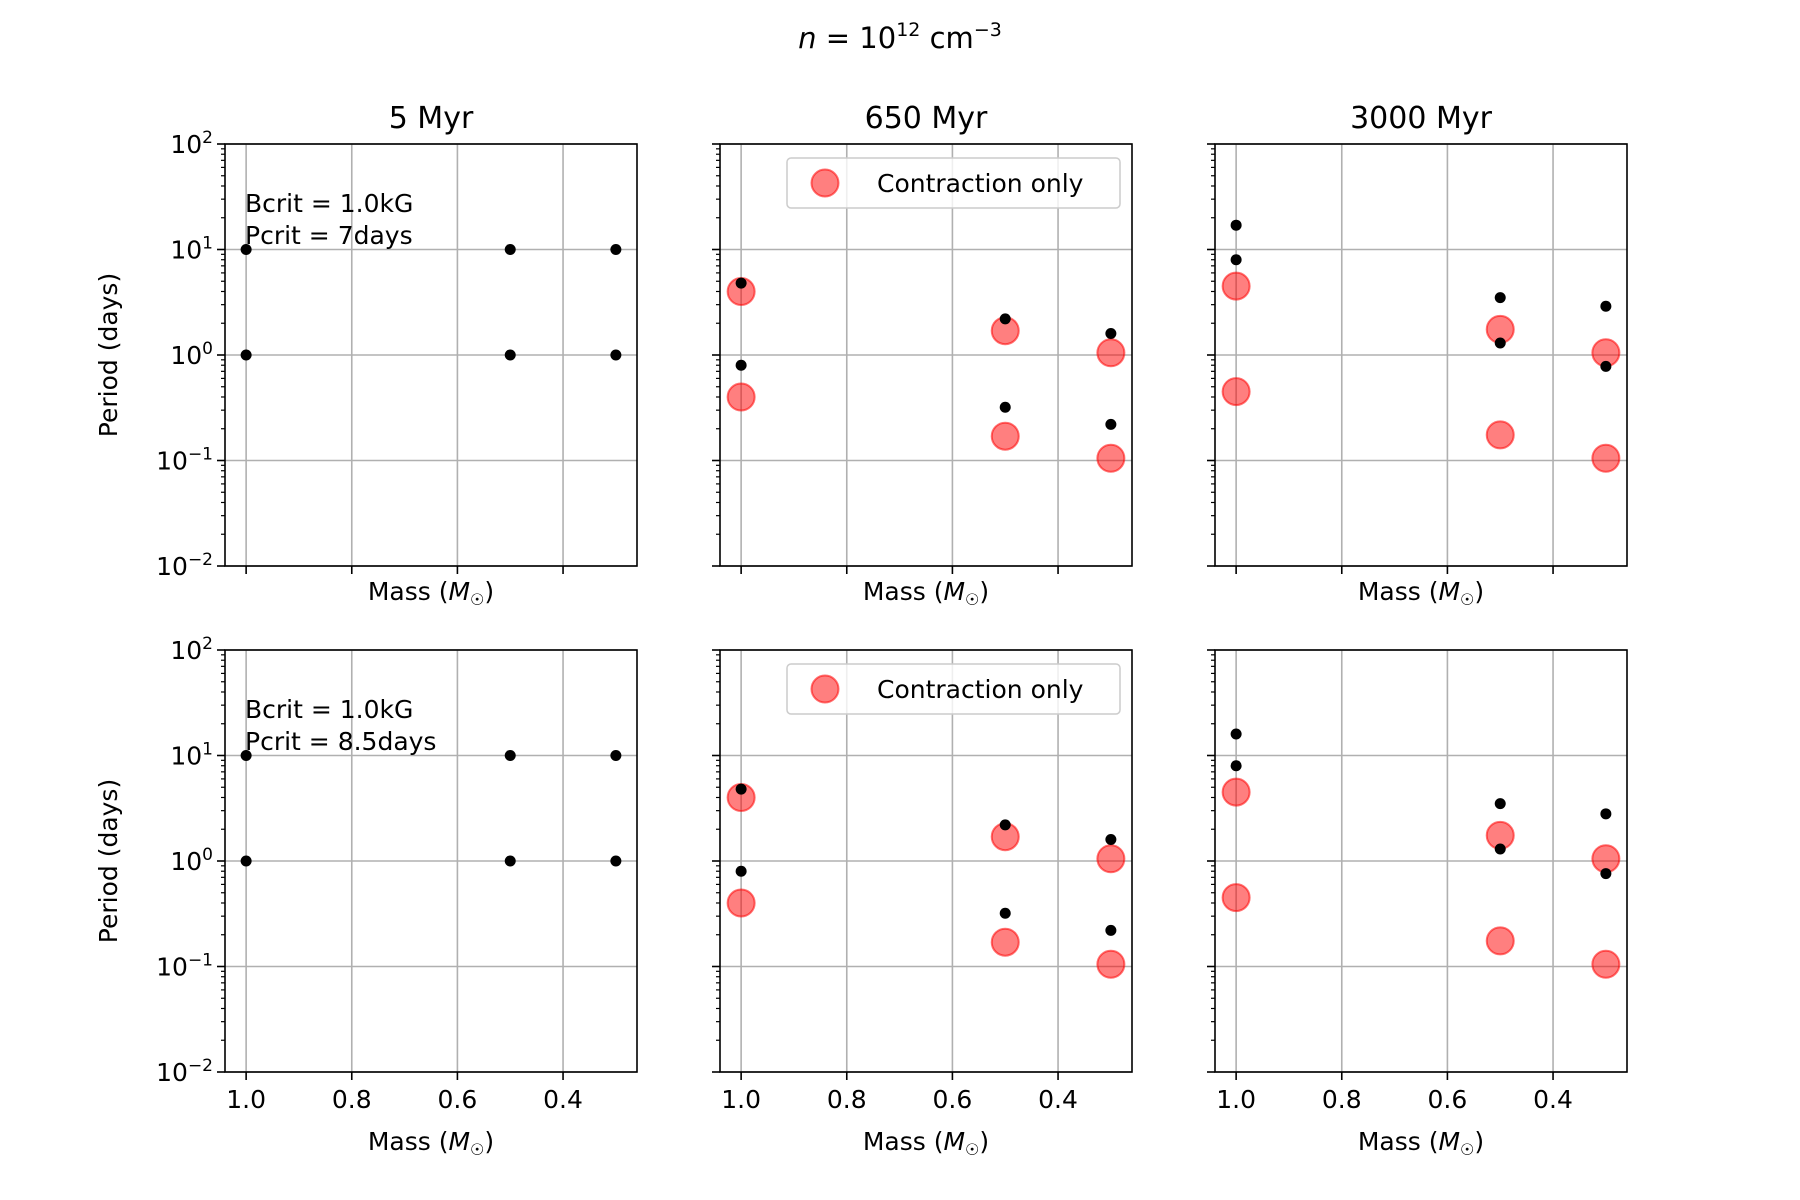  What do you see at coordinates (191, 354) in the screenshot?
I see `y-tick-label: 10⁰` at bounding box center [191, 354].